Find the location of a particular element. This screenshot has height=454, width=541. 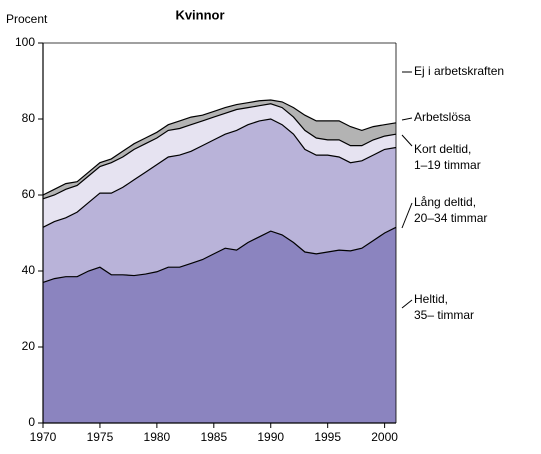

legend-label: Kort deltid, 1–19 timmar is located at coordinates (447, 157).